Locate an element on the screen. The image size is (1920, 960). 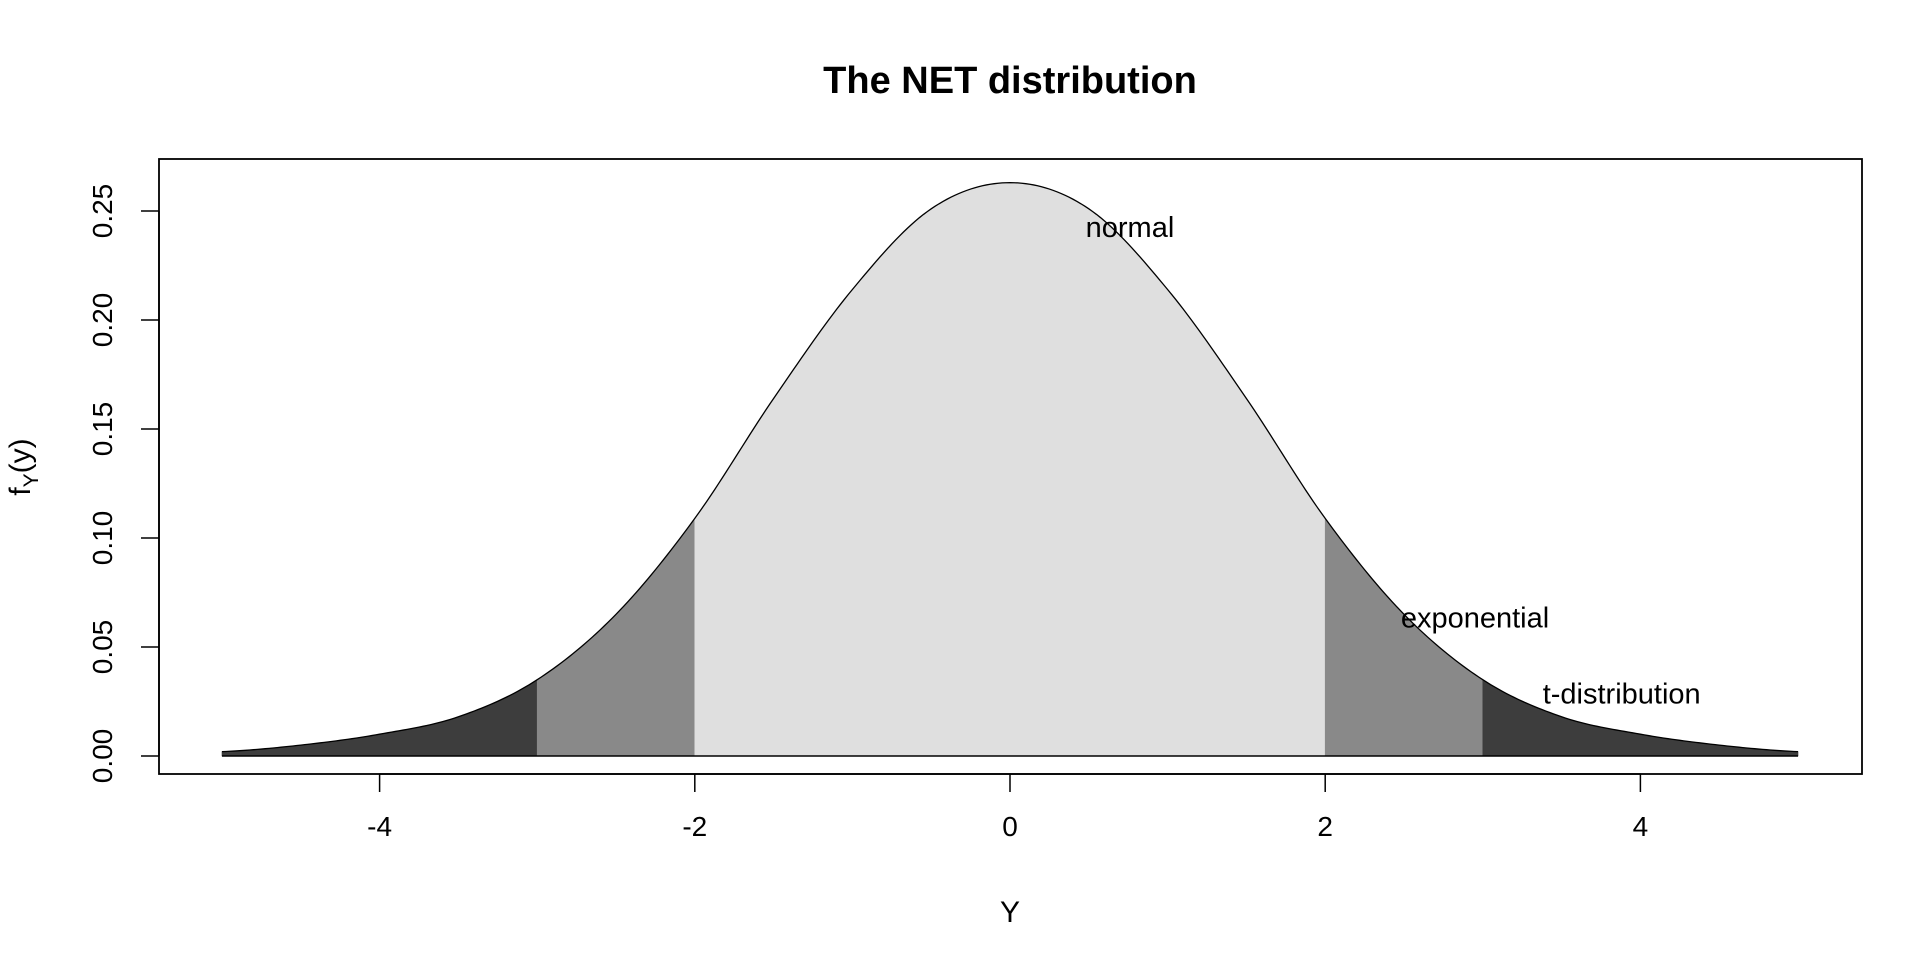
y-axis-label-subscript: Y is located at coordinates (31, 480).